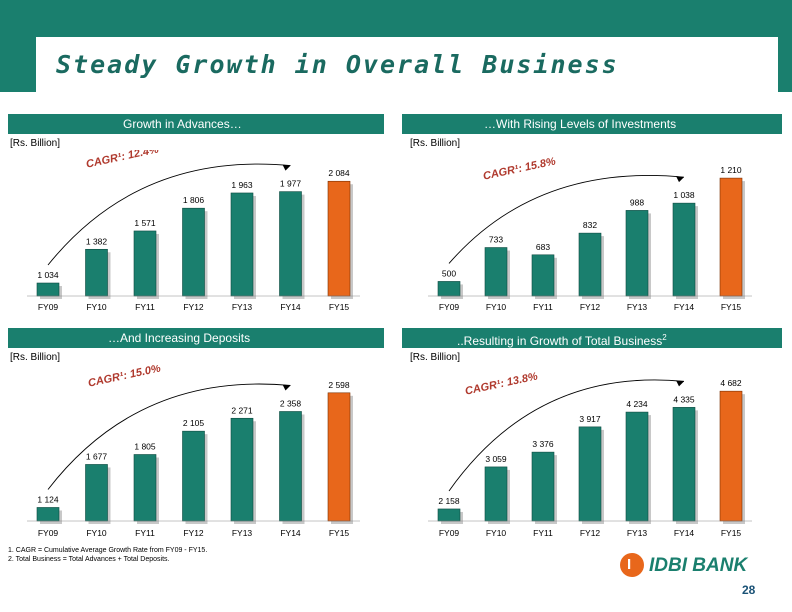 The height and width of the screenshot is (612, 792). I want to click on value-label: 1 034, so click(48, 275).